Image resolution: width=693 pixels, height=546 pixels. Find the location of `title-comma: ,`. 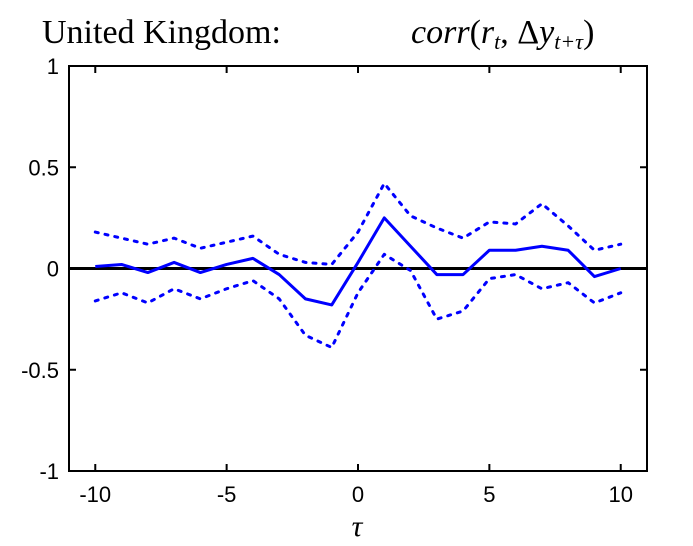

title-comma: , is located at coordinates (508, 32).